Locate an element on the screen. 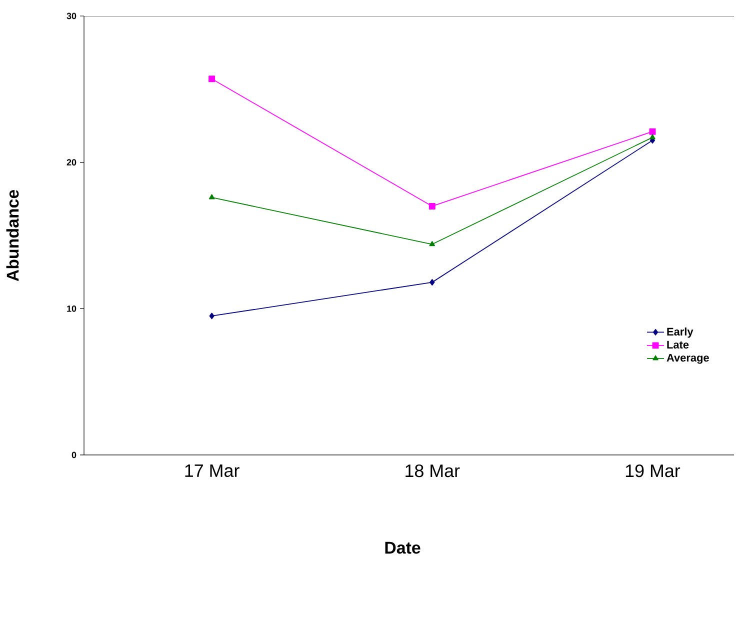 The width and height of the screenshot is (736, 618). legend-label: Late is located at coordinates (678, 344).